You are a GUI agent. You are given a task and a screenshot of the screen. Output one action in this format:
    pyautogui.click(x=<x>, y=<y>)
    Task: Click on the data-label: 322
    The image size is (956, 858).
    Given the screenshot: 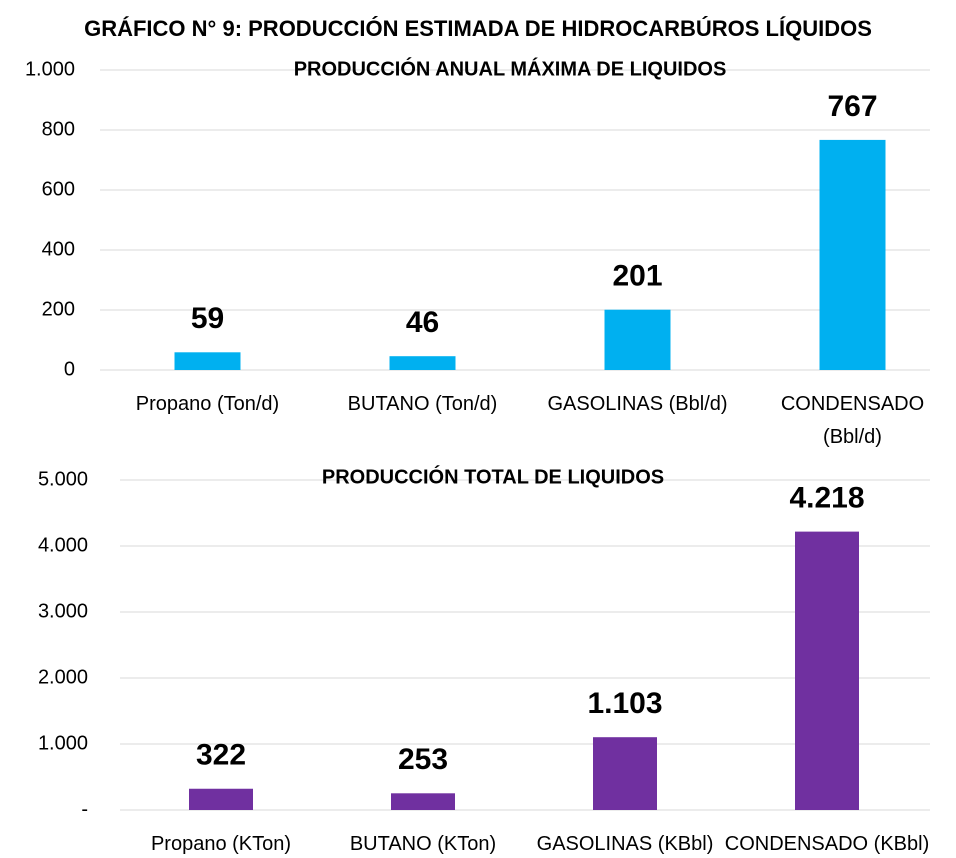 What is the action you would take?
    pyautogui.click(x=221, y=755)
    